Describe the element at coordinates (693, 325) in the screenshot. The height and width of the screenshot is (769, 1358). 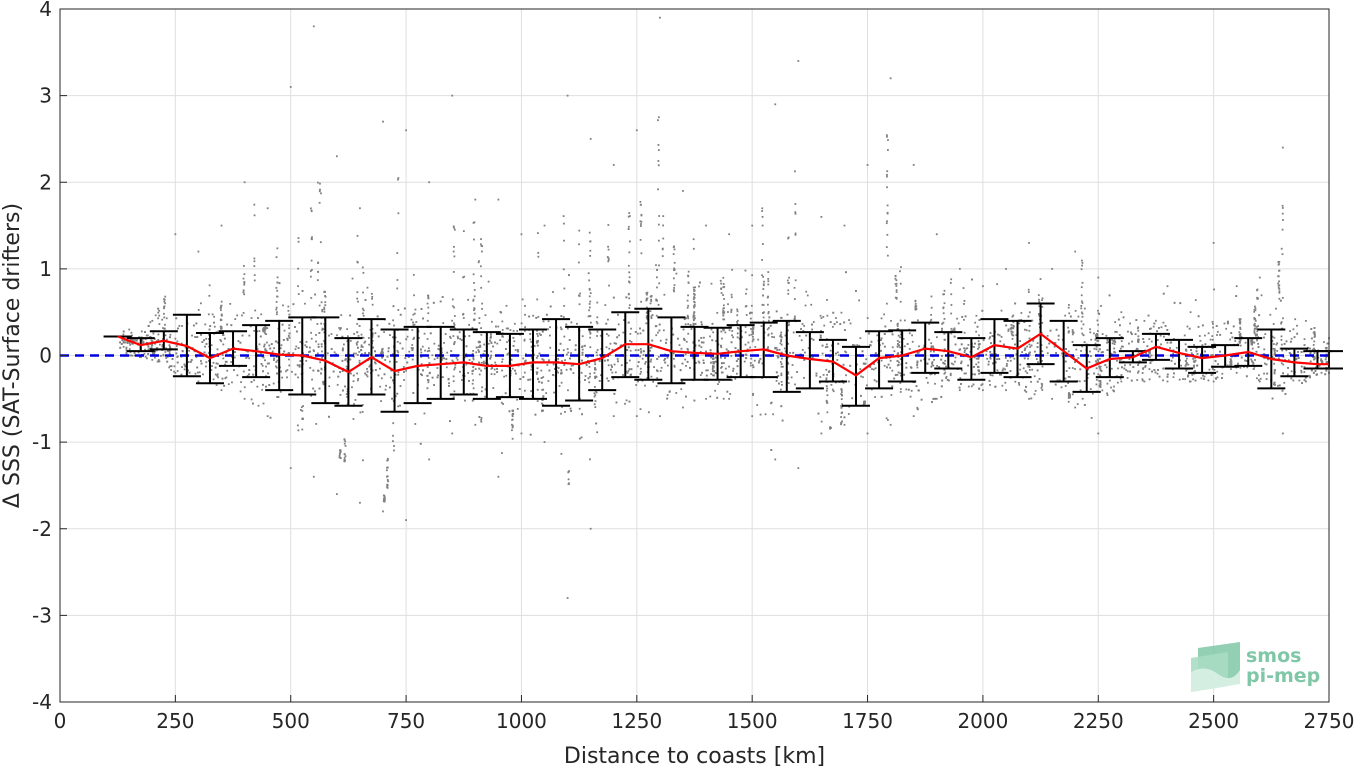
I see `scatter-point-2088` at that location.